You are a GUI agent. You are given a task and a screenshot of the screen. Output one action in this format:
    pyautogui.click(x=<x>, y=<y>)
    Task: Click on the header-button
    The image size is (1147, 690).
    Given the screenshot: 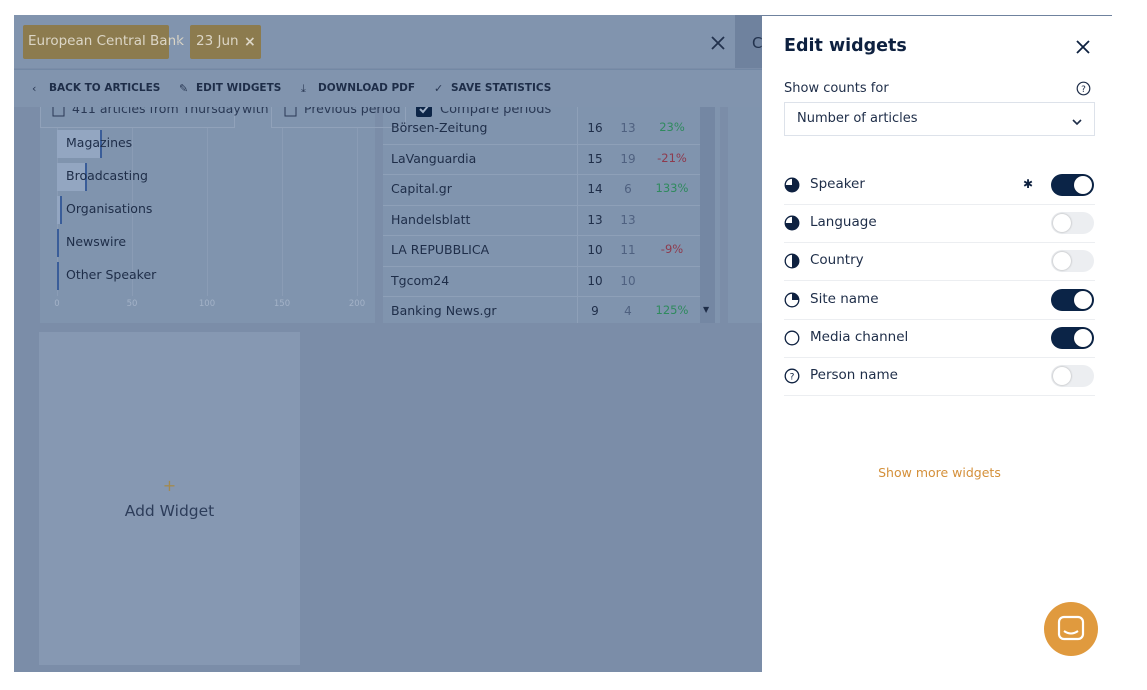 What is the action you would take?
    pyautogui.click(x=748, y=41)
    